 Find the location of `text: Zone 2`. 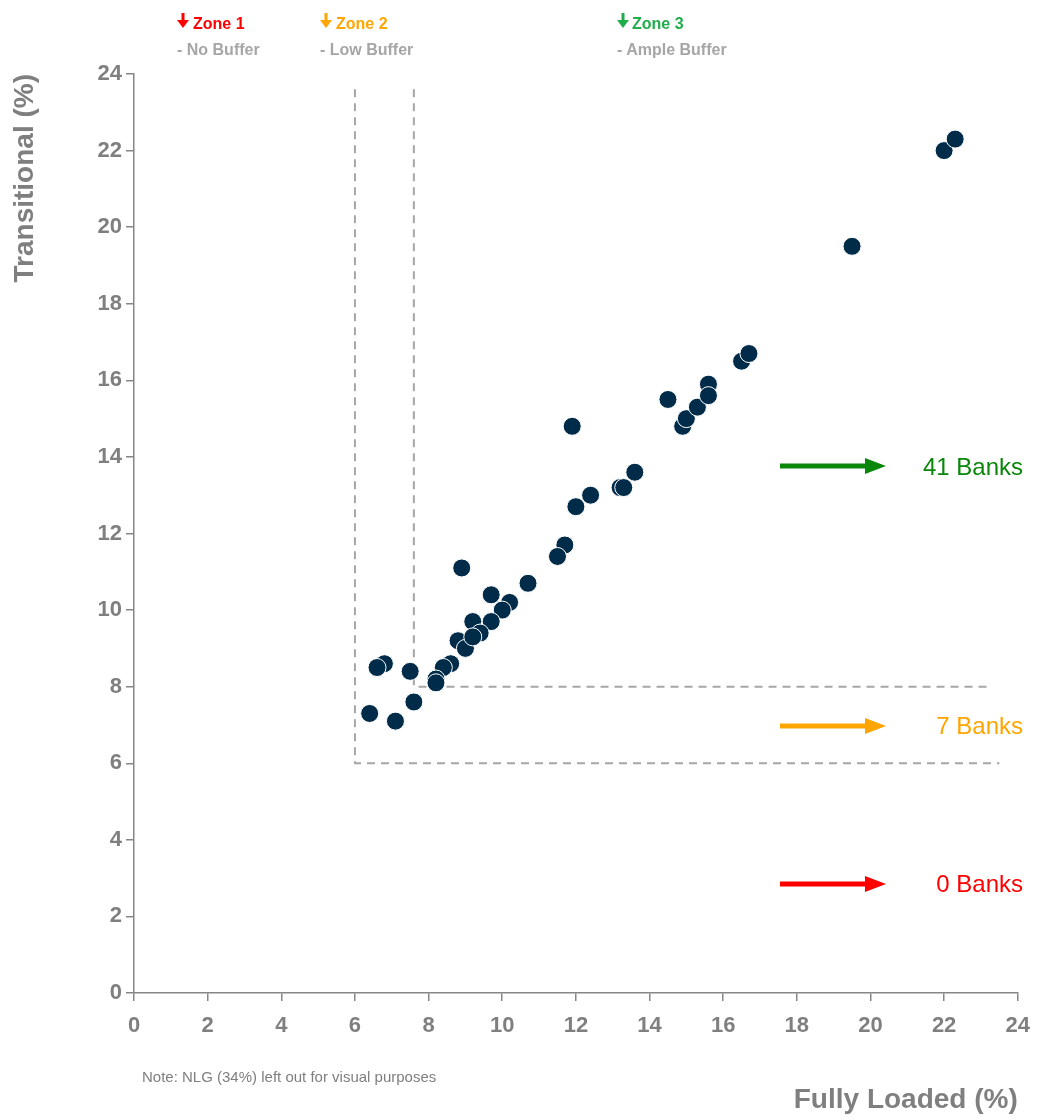

text: Zone 2 is located at coordinates (362, 24).